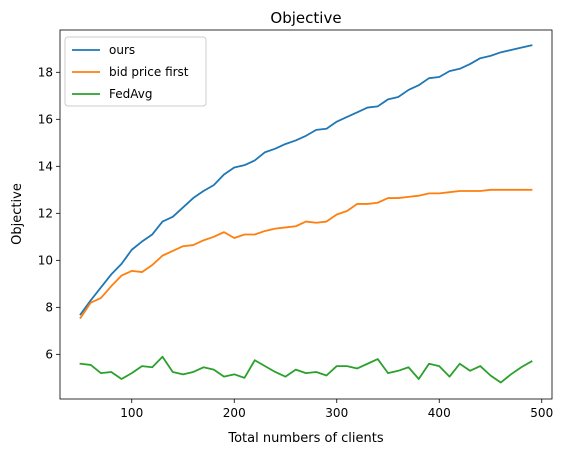 The height and width of the screenshot is (455, 563). What do you see at coordinates (439, 413) in the screenshot?
I see `x-tick-label: 400` at bounding box center [439, 413].